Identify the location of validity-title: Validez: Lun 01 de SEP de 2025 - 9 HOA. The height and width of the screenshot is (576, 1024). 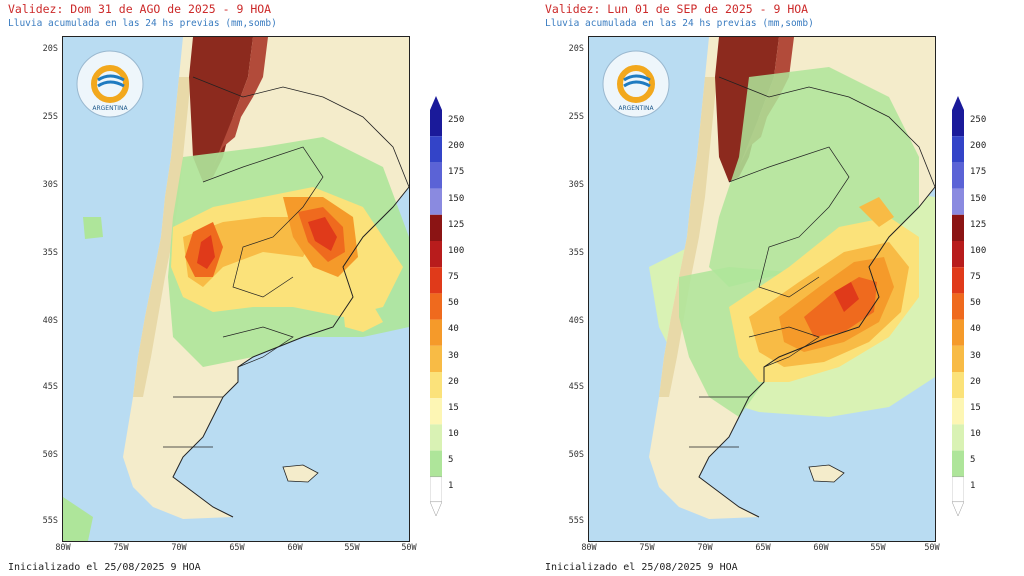
(677, 9).